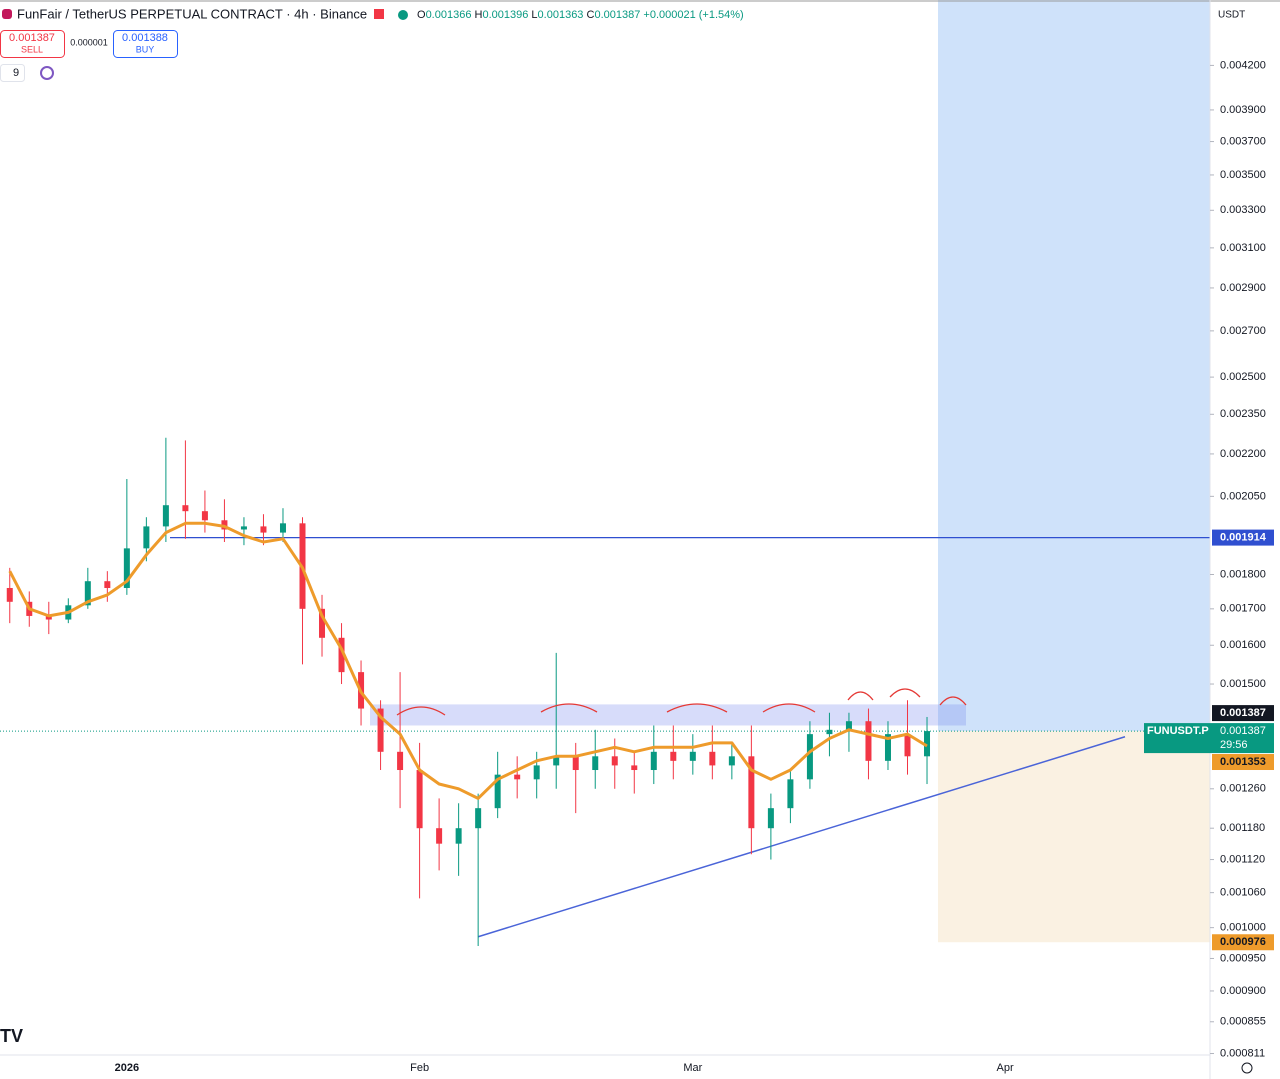 The height and width of the screenshot is (1079, 1280). I want to click on ma-label-bg, so click(1243, 762).